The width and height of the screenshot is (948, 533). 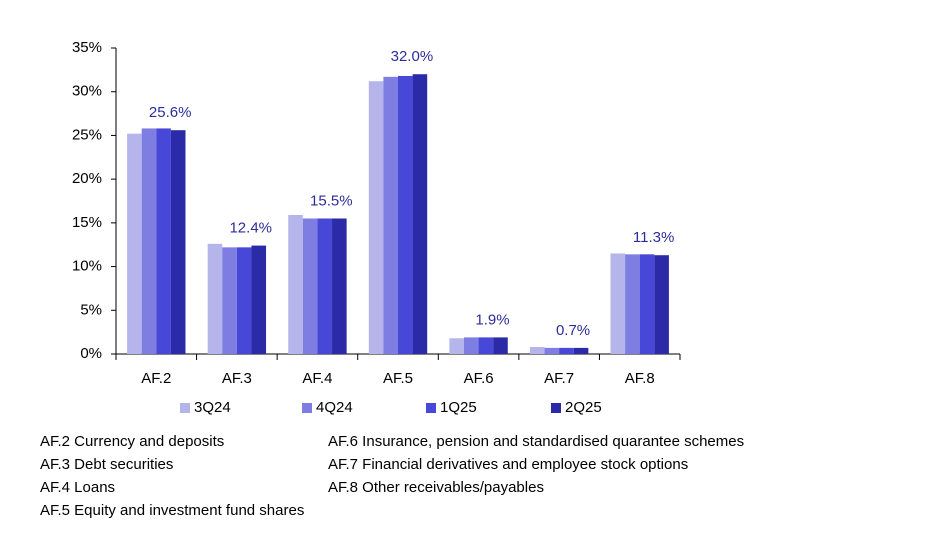 What do you see at coordinates (653, 237) in the screenshot?
I see `value-label: 11.3%` at bounding box center [653, 237].